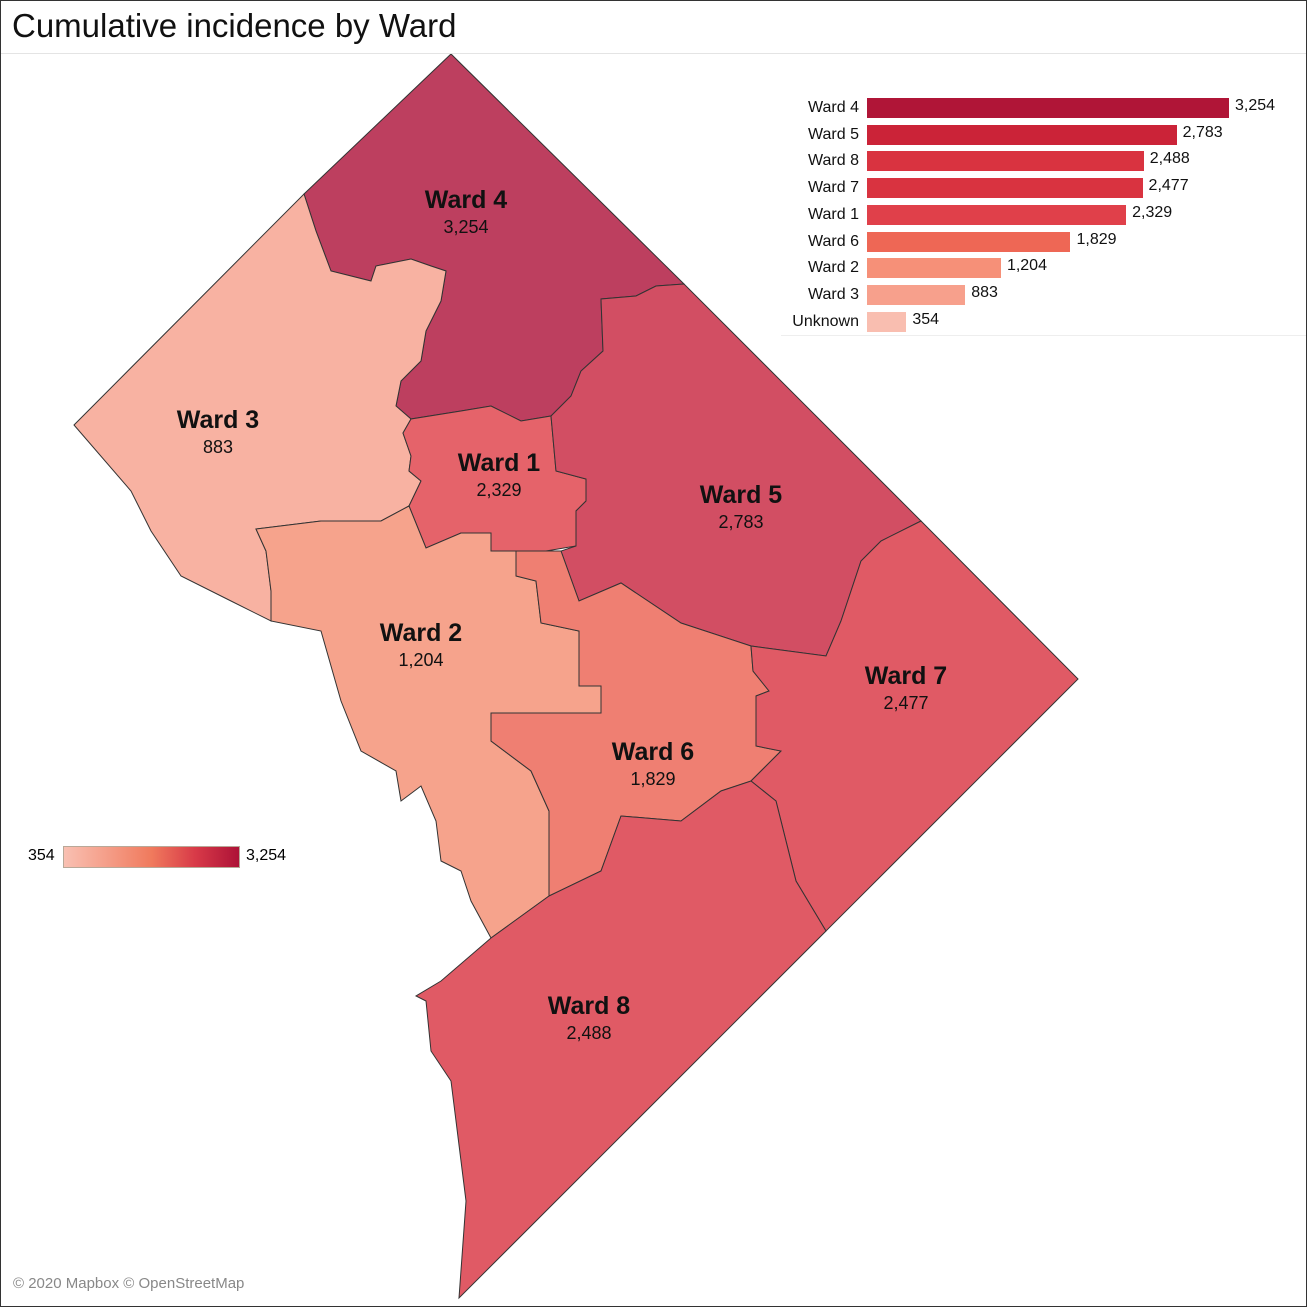 The height and width of the screenshot is (1307, 1307). What do you see at coordinates (498, 490) in the screenshot?
I see `ward1-value: 2,329` at bounding box center [498, 490].